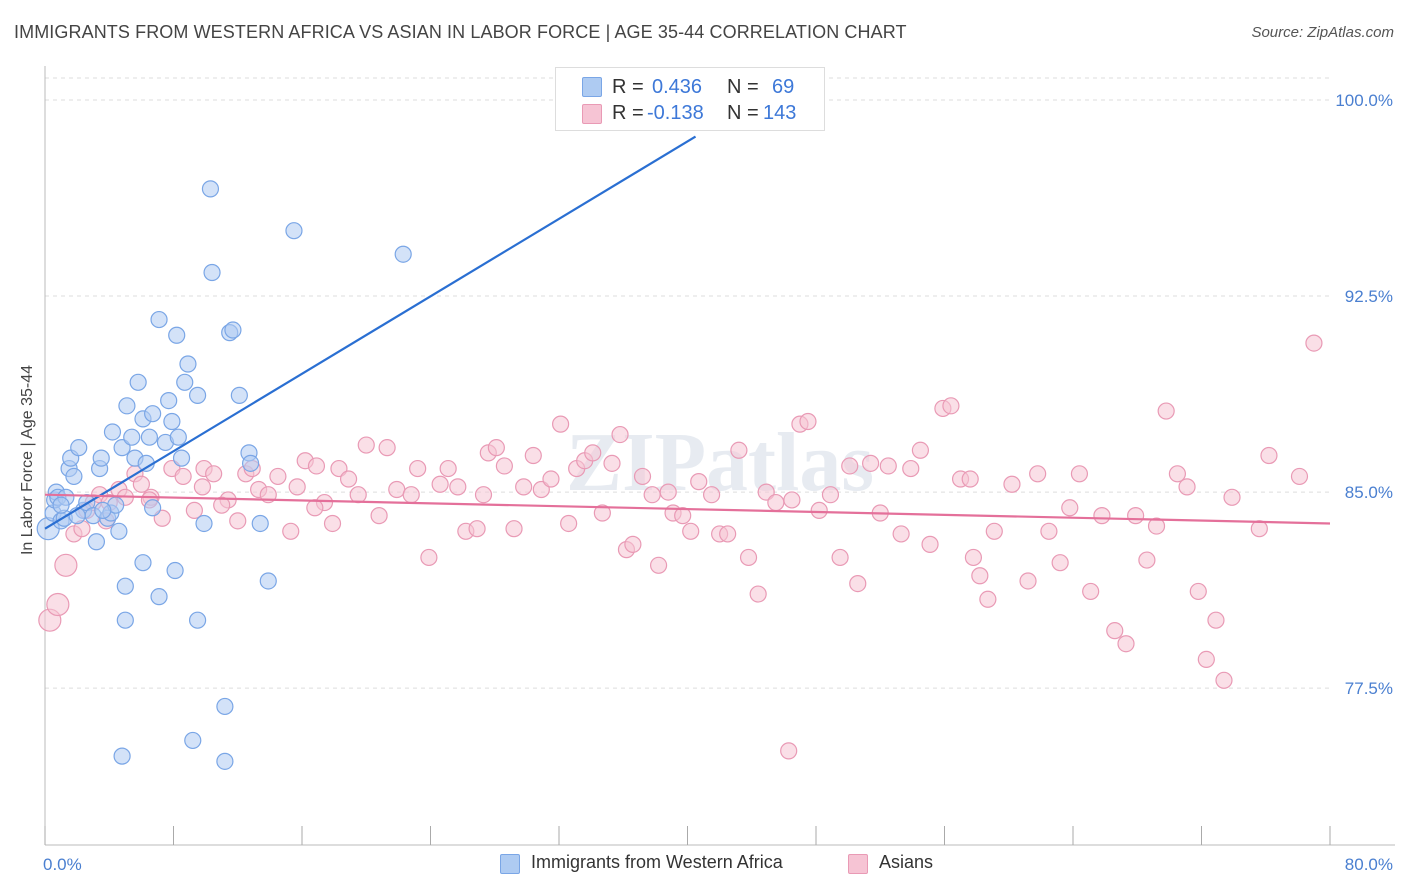 Image resolution: width=1406 pixels, height=892 pixels. Describe the element at coordinates (743, 87) in the screenshot. I see `legend-n-label: N =` at that location.